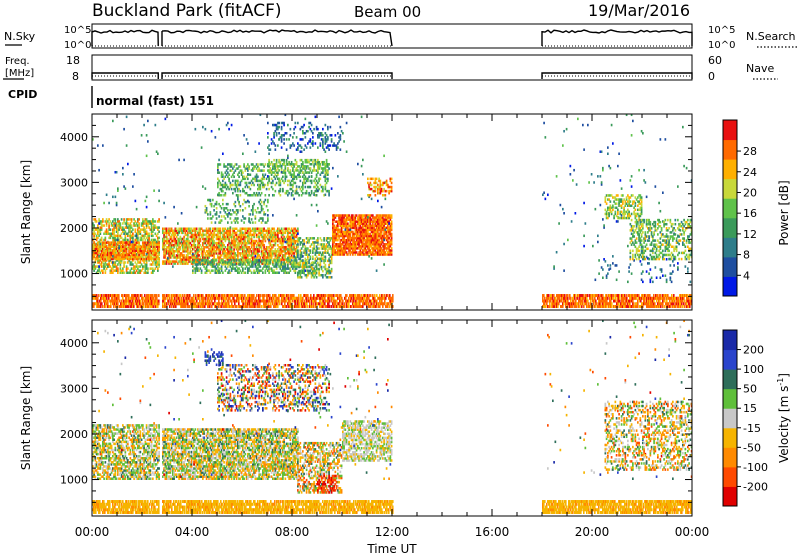 This screenshot has height=554, width=800. I want to click on date-label: 19/Mar/2016, so click(639, 10).